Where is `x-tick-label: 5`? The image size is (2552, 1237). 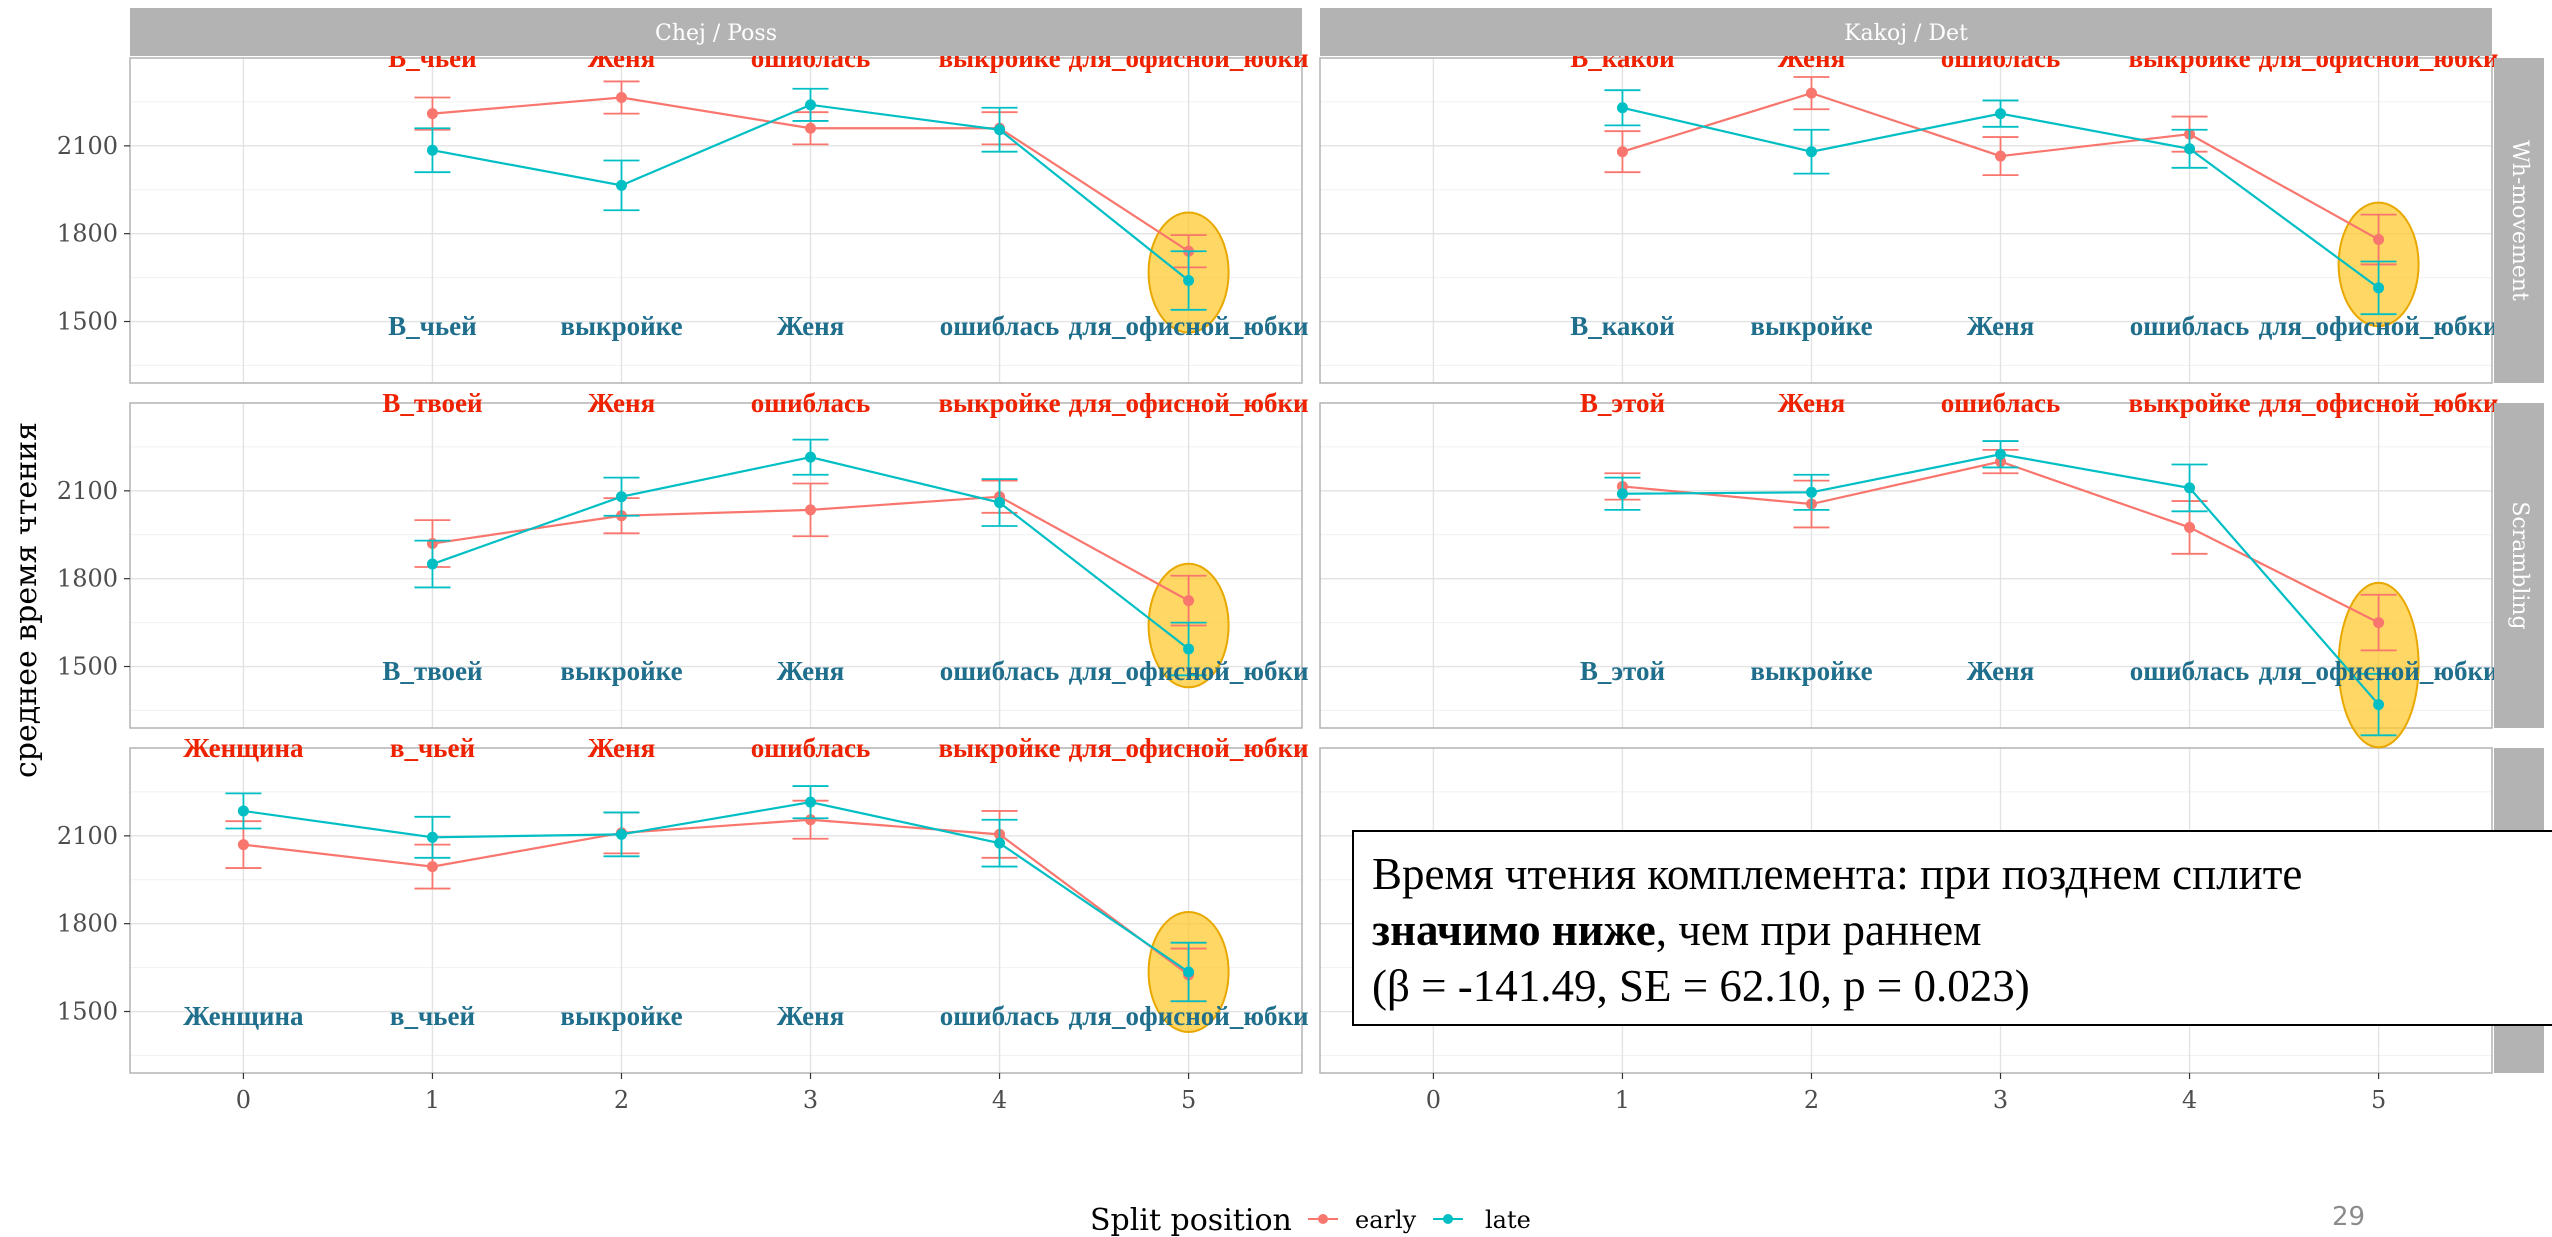
x-tick-label: 5 is located at coordinates (2378, 1100).